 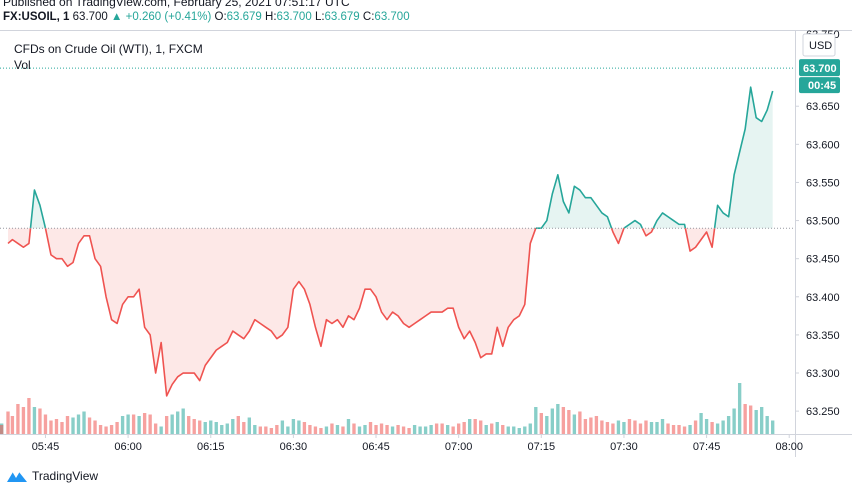 What do you see at coordinates (220, 17) in the screenshot?
I see `open-label: O:` at bounding box center [220, 17].